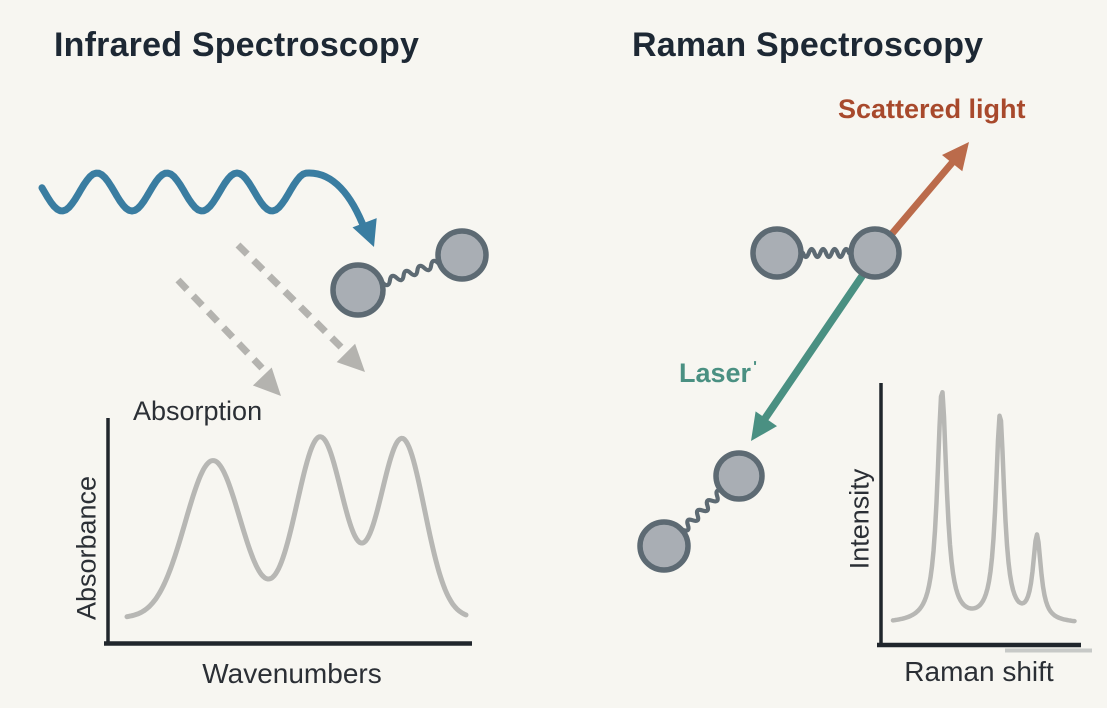  What do you see at coordinates (237, 45) in the screenshot?
I see `ir-title: Infrared Spectroscopy` at bounding box center [237, 45].